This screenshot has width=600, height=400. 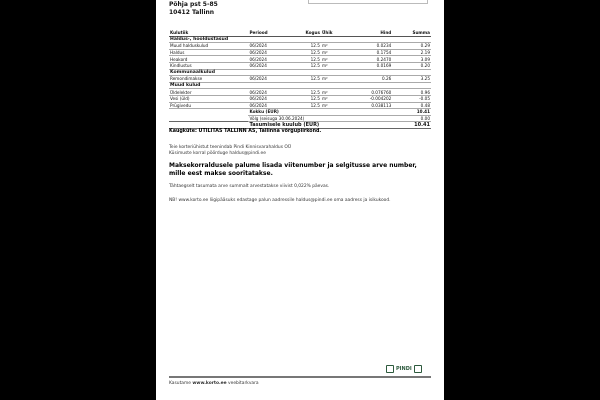 I want to click on table-row: Haldus 06/2024 12.5 m² 0.1754 2.19, so click(x=300, y=53).